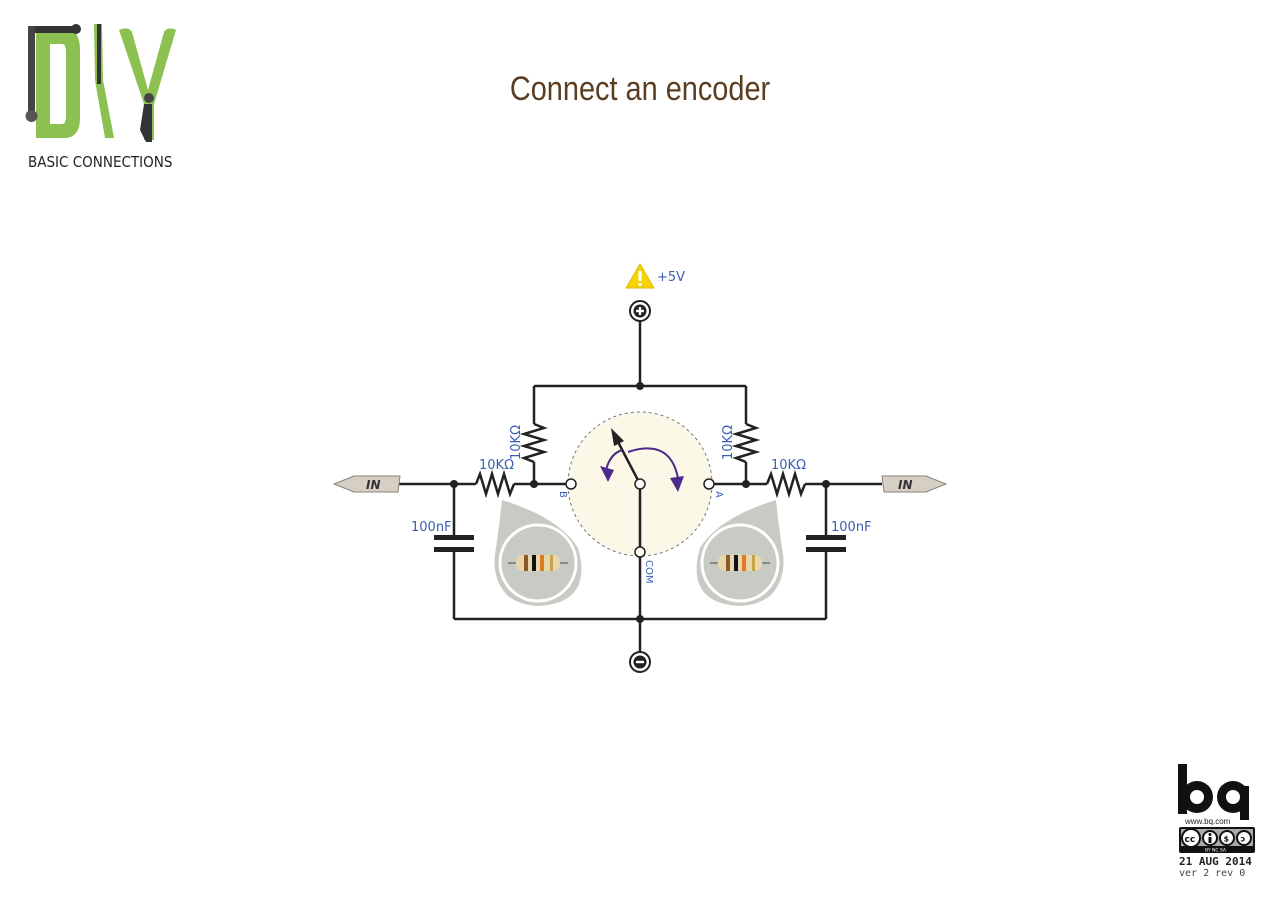 The image size is (1280, 905). What do you see at coordinates (100, 162) in the screenshot?
I see `logo-subtitle: BASIC CONNECTIONS` at bounding box center [100, 162].